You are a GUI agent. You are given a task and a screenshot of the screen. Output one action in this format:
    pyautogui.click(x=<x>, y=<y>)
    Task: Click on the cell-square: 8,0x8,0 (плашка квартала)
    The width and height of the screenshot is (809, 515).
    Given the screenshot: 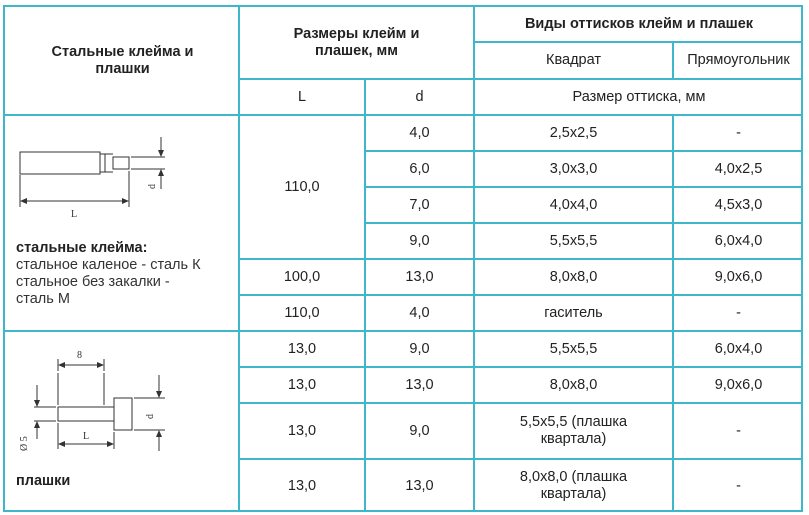 What is the action you would take?
    pyautogui.click(x=573, y=485)
    